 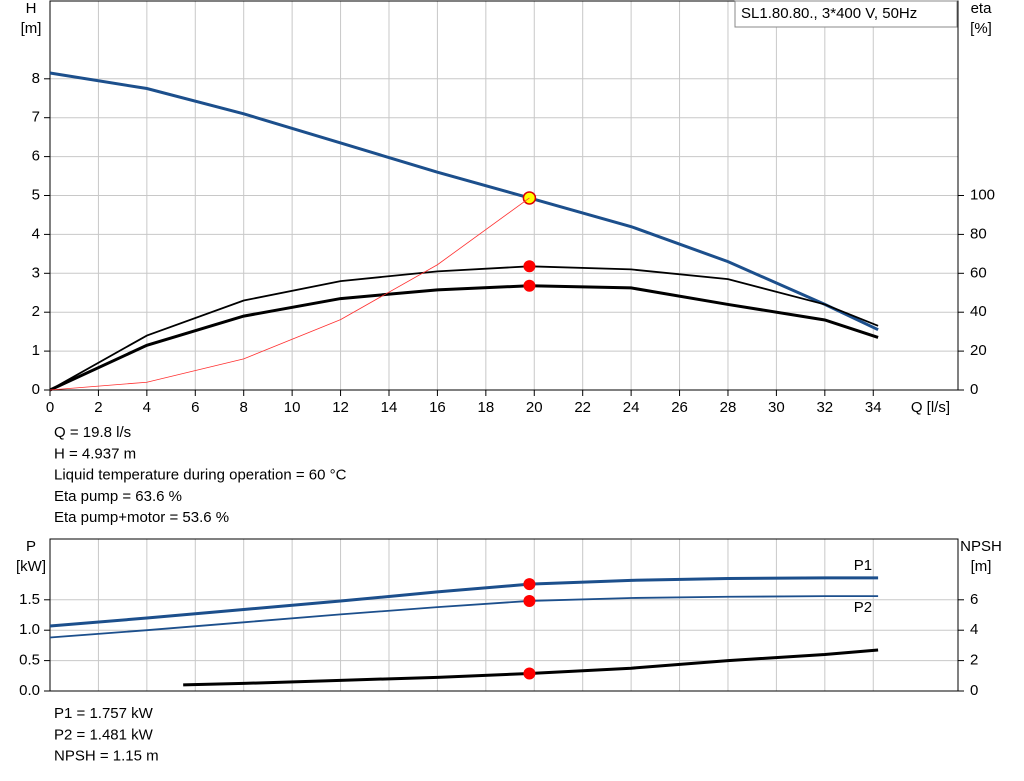 What do you see at coordinates (863, 607) in the screenshot?
I see `series-label: P2` at bounding box center [863, 607].